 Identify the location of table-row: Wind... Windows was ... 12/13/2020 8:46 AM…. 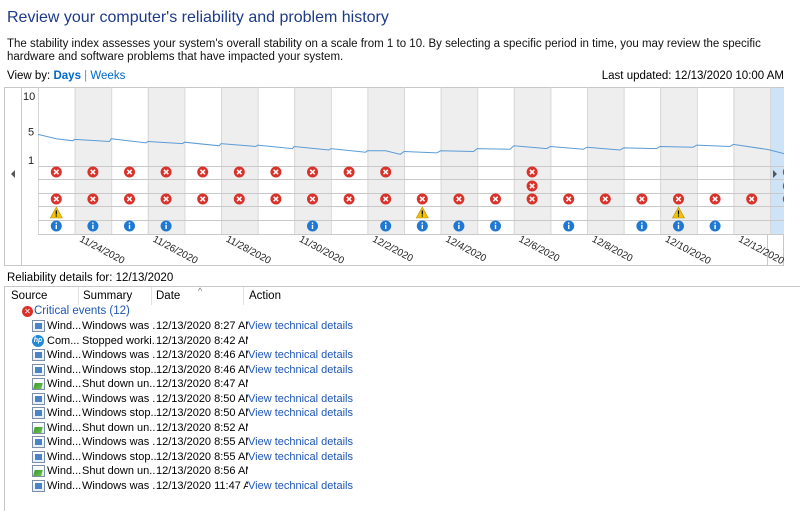
(402, 355).